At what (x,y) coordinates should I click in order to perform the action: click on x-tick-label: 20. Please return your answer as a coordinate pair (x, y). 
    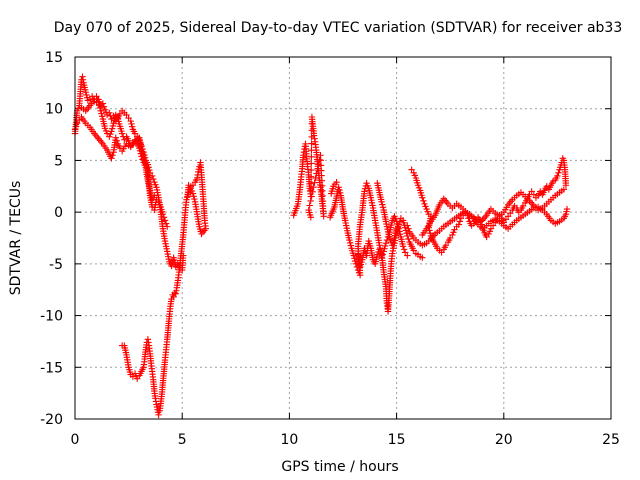
    Looking at the image, I should click on (504, 440).